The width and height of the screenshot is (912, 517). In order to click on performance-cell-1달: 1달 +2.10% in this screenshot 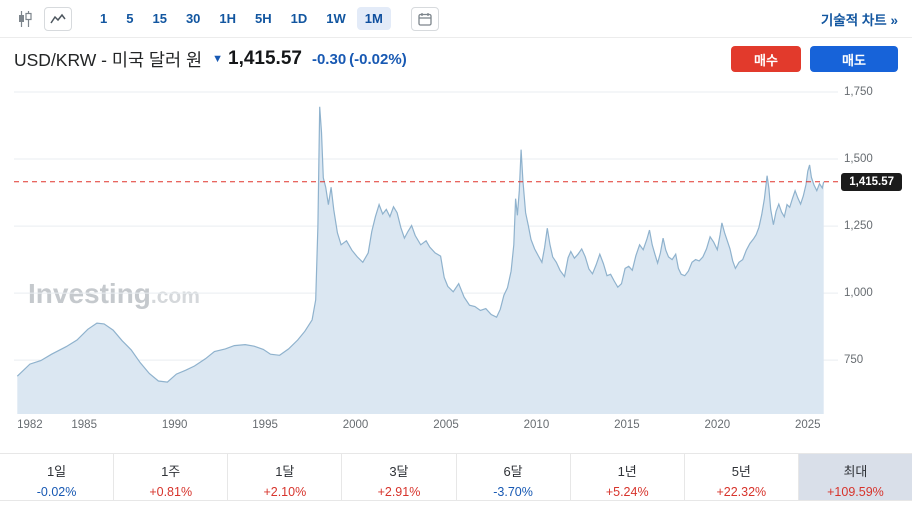, I will do `click(285, 477)`.